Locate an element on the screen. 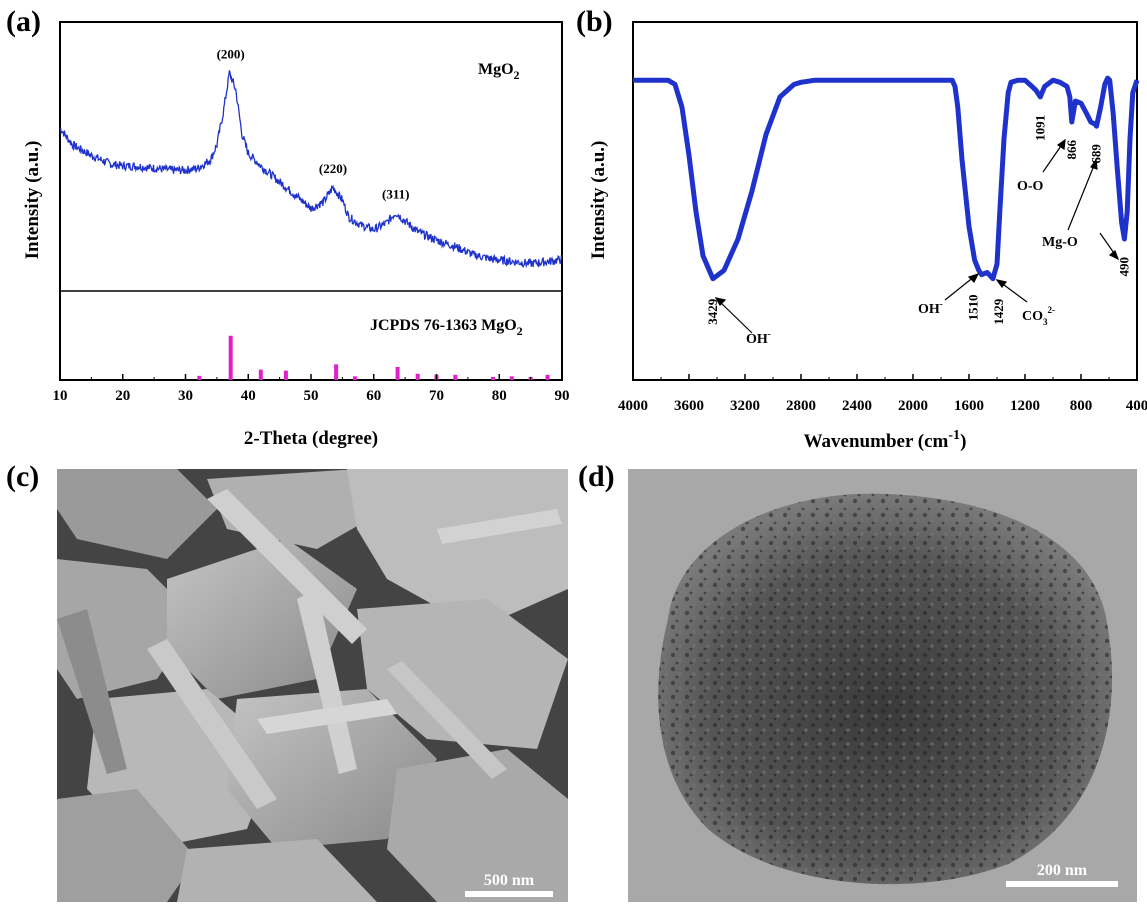 The image size is (1147, 913). xrd-tick-label-8: 90 is located at coordinates (562, 396).